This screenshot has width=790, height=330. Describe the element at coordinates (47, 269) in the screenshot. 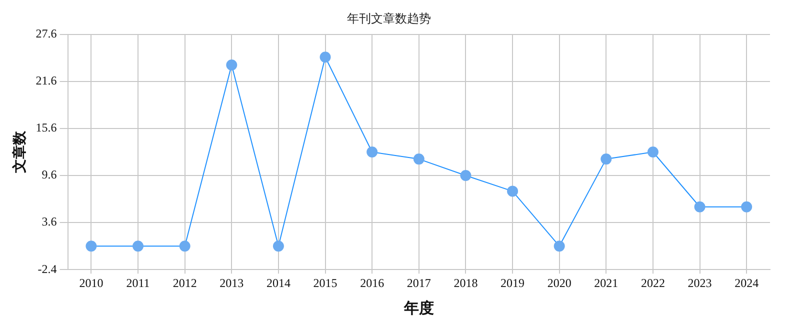

I see `y-tick-label: -2.4` at that location.